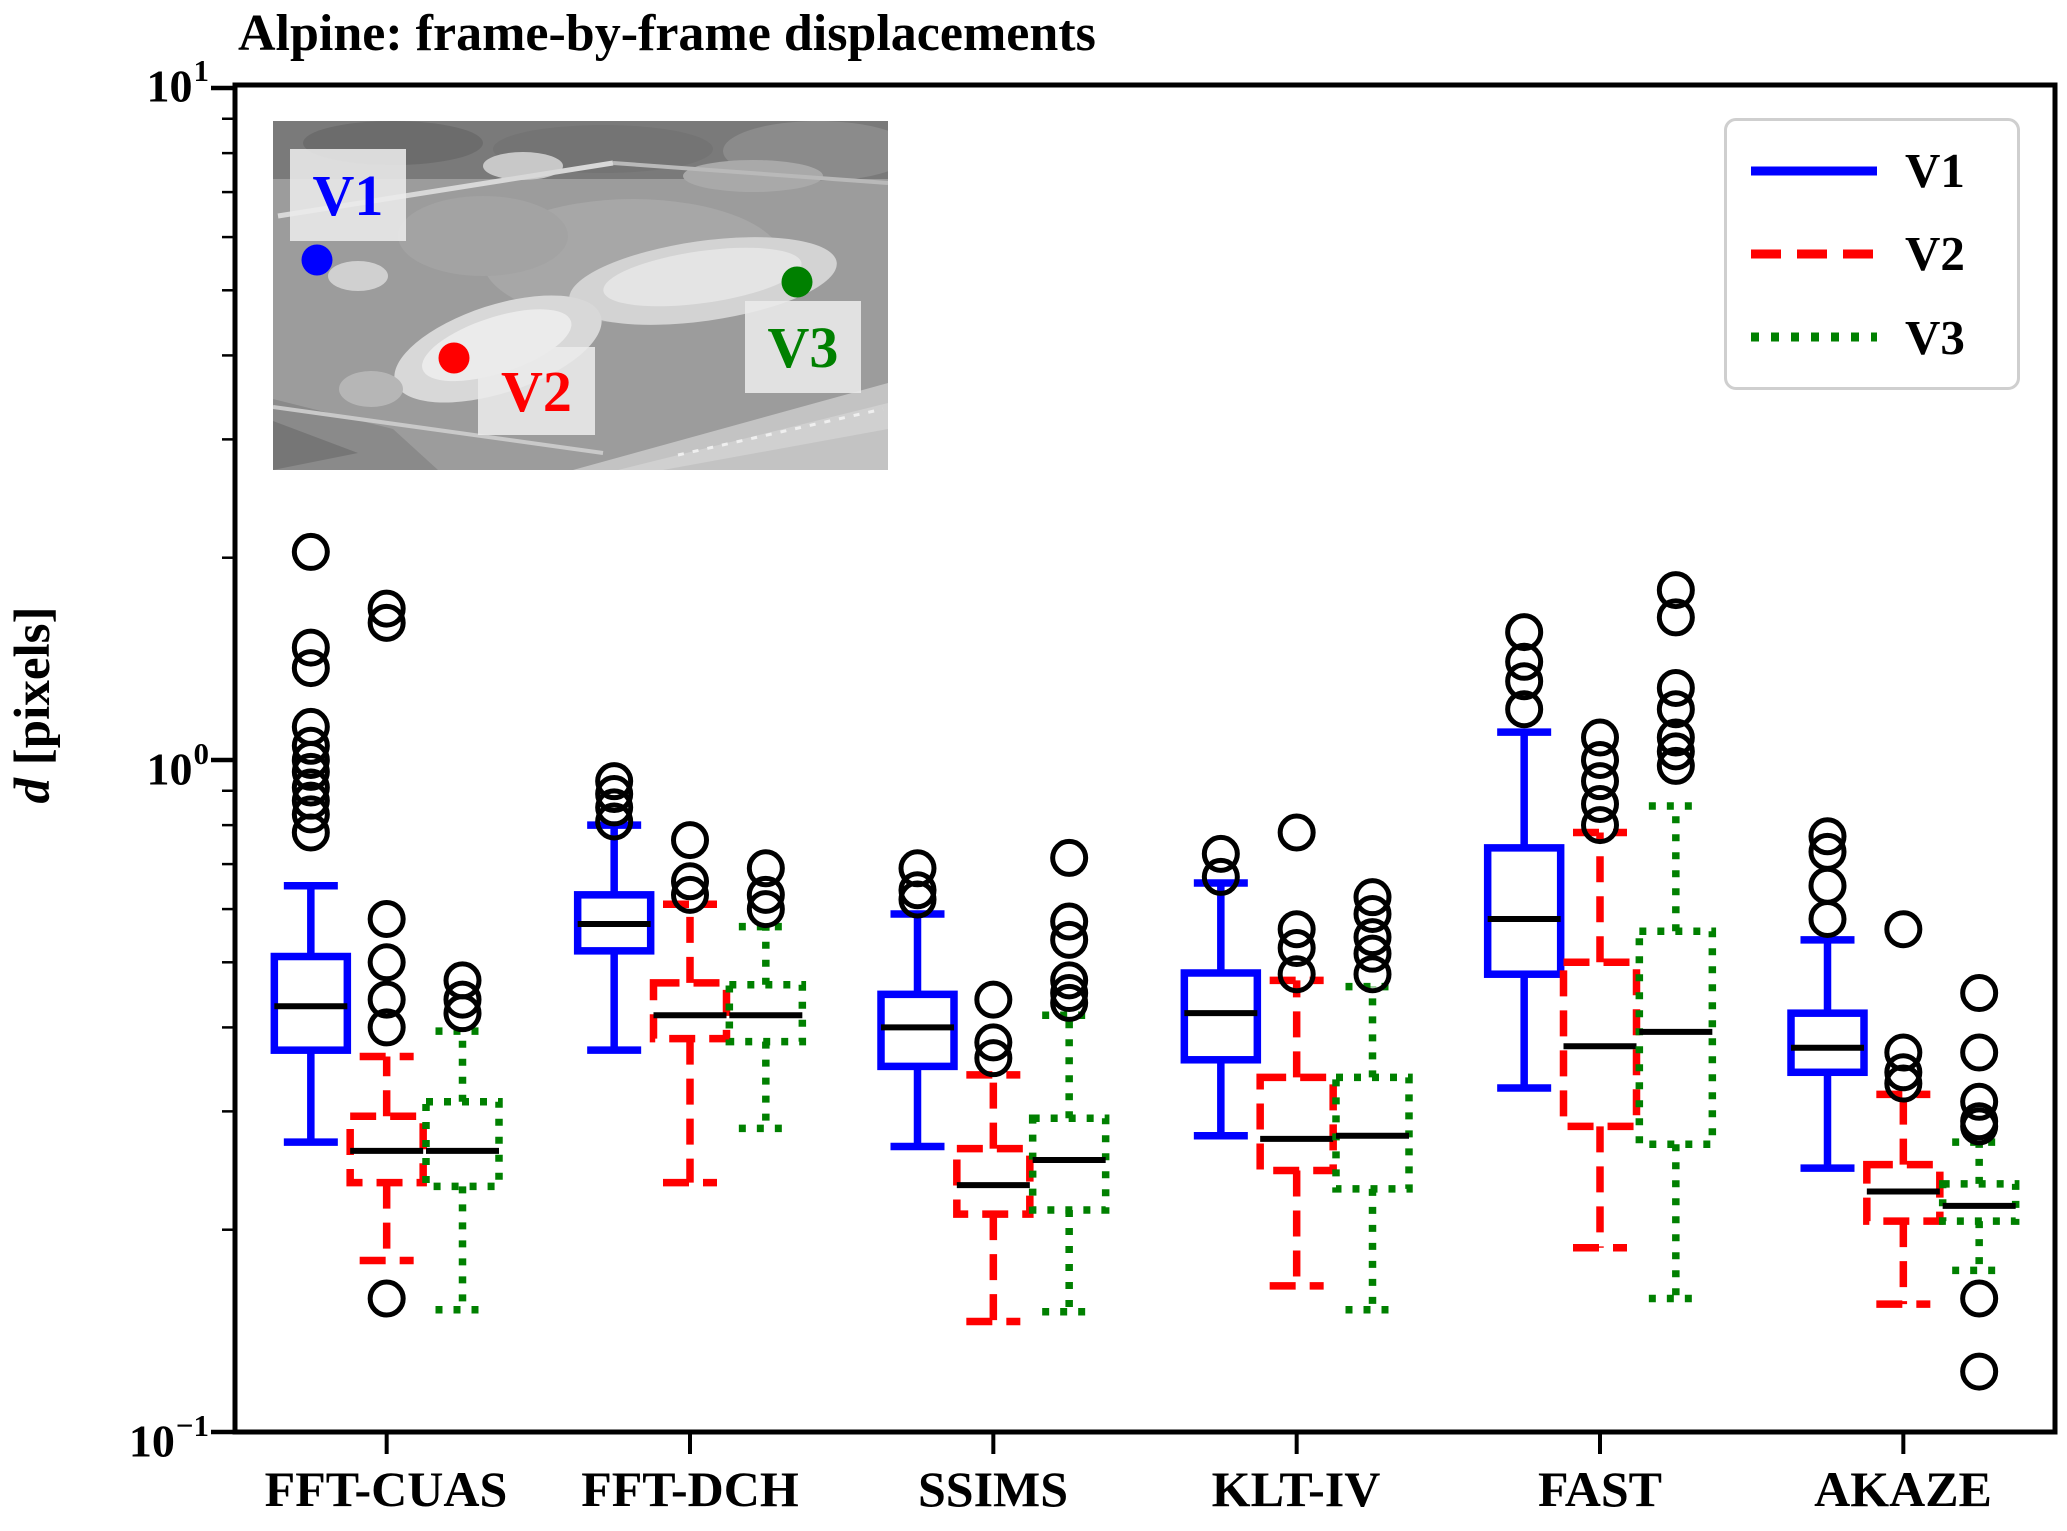 The height and width of the screenshot is (1531, 2067). Describe the element at coordinates (1296, 1489) in the screenshot. I see `x-tick-label-klt-iv: KLT-IV` at that location.